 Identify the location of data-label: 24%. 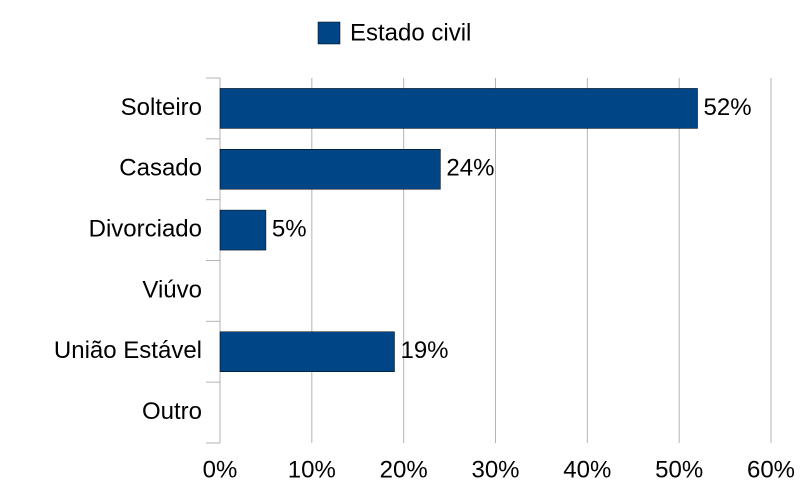
(470, 168).